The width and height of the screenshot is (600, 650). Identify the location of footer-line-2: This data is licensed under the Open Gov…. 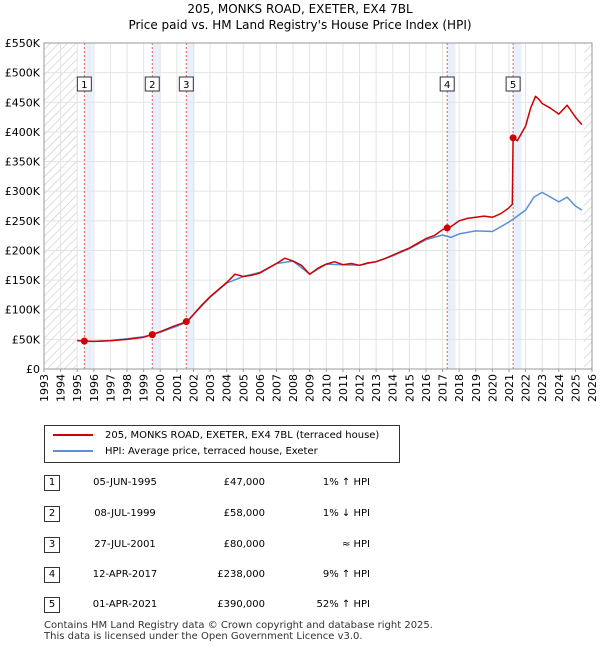
(203, 636).